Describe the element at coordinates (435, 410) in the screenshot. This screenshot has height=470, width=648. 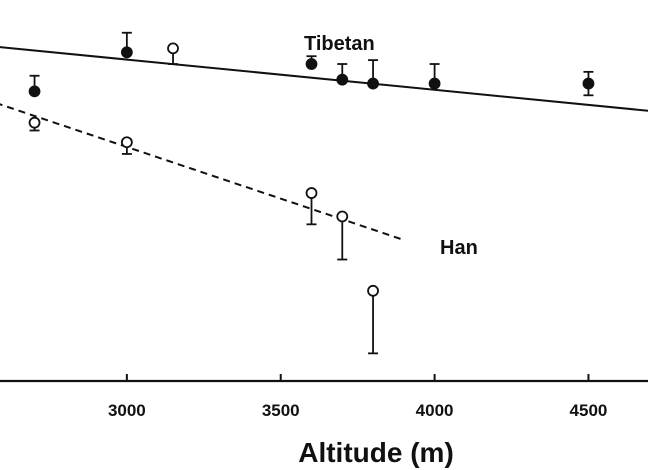
I see `x-tick-label: 4000` at that location.